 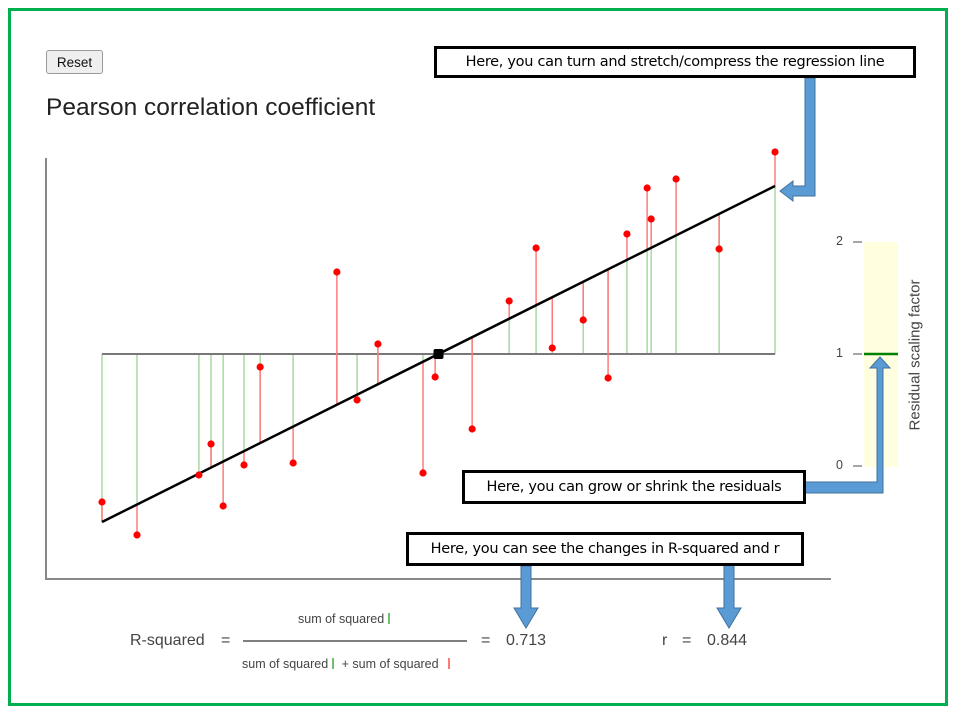 I want to click on numerator-text: sum of squared, so click(x=341, y=619).